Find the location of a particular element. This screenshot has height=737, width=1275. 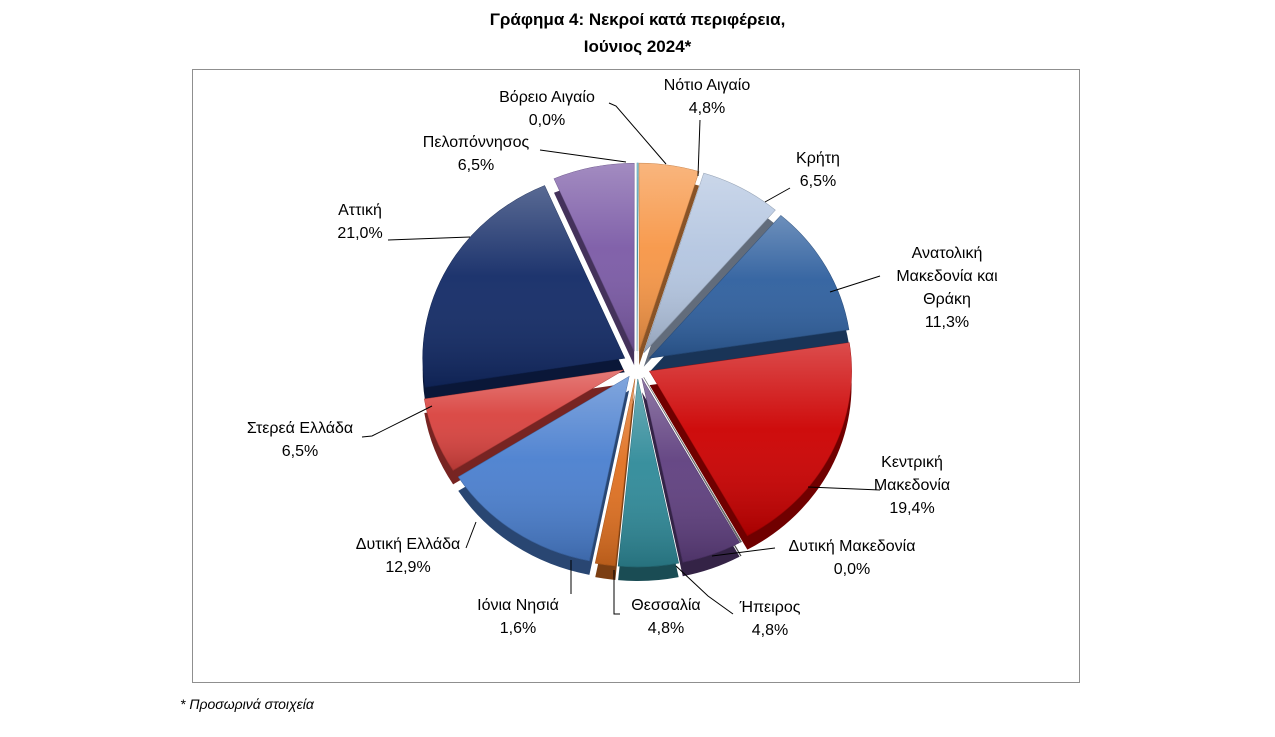

slice-name-label-10: Αττική is located at coordinates (360, 210).